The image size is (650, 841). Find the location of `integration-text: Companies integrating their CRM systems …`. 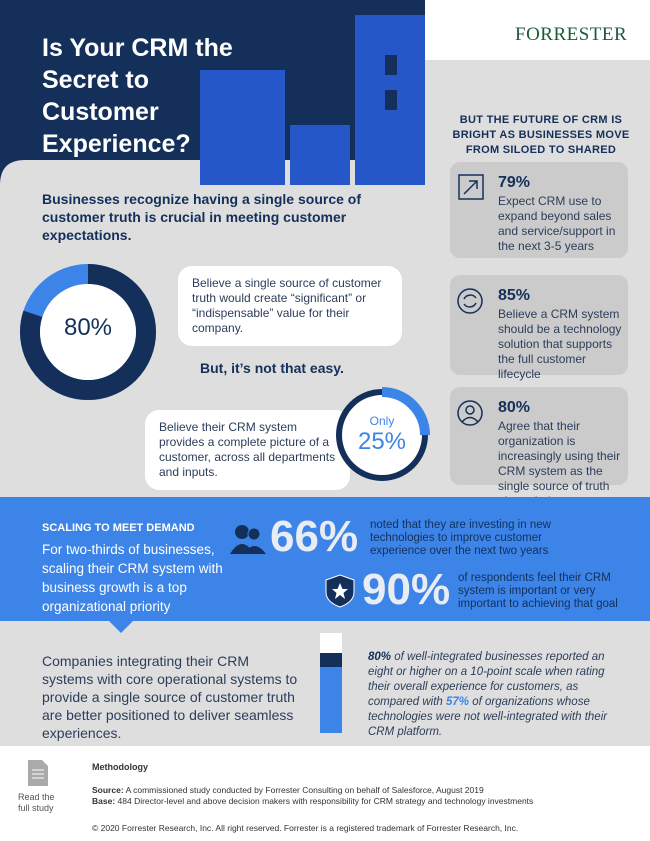

integration-text: Companies integrating their CRM systems … is located at coordinates (170, 697).